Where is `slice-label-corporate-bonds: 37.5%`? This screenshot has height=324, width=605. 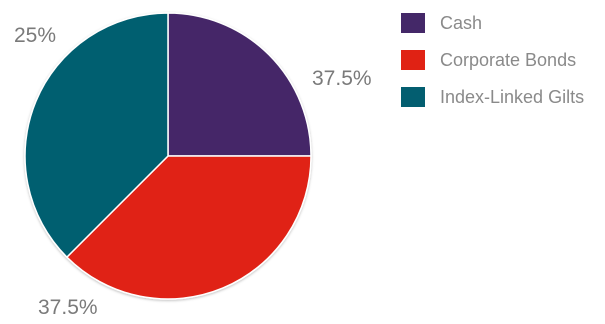 slice-label-corporate-bonds: 37.5% is located at coordinates (342, 78).